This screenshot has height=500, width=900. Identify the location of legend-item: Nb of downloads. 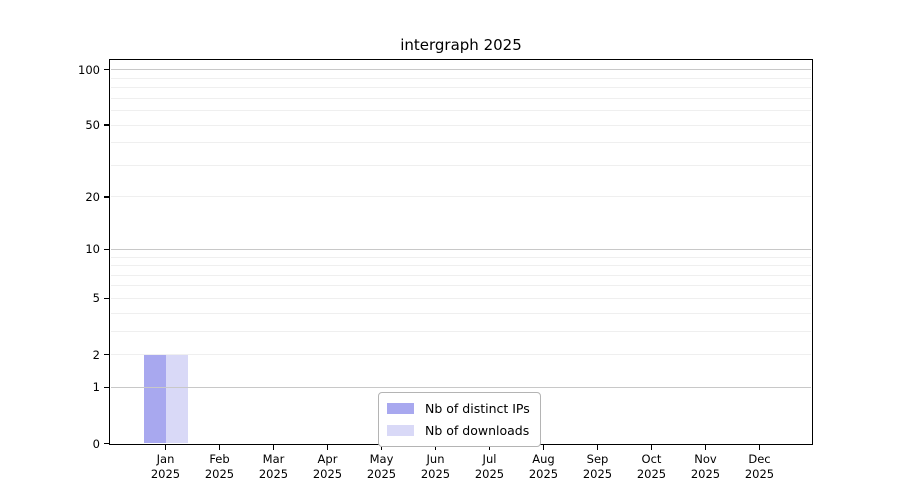
(458, 430).